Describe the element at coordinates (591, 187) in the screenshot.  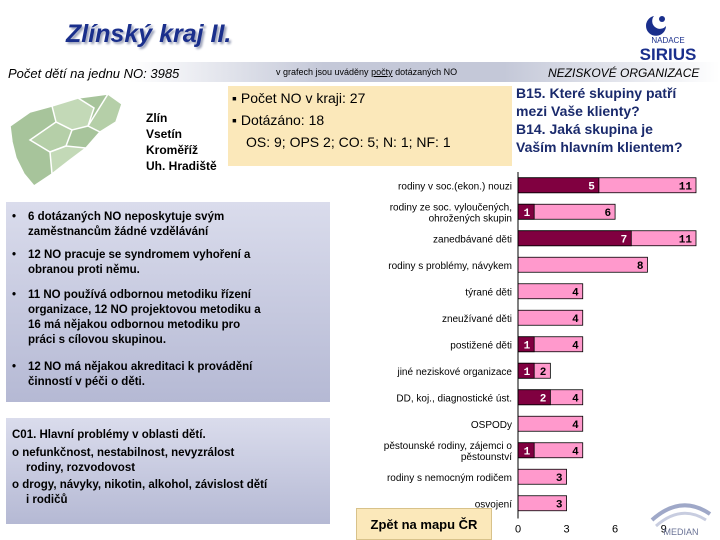
I see `main-value-label: 5` at that location.